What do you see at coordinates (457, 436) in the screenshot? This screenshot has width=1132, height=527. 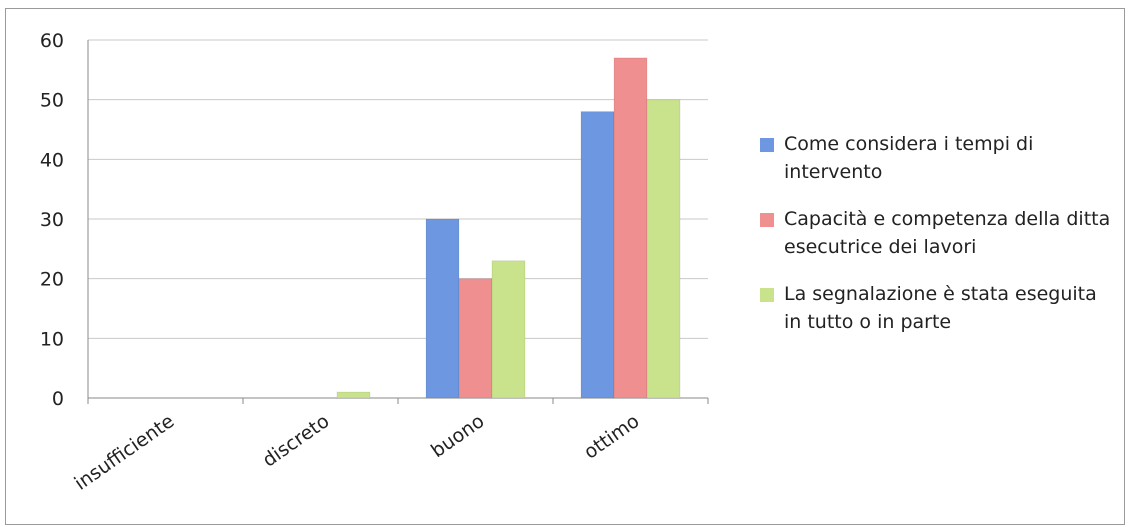 I see `x-category-label: buono` at bounding box center [457, 436].